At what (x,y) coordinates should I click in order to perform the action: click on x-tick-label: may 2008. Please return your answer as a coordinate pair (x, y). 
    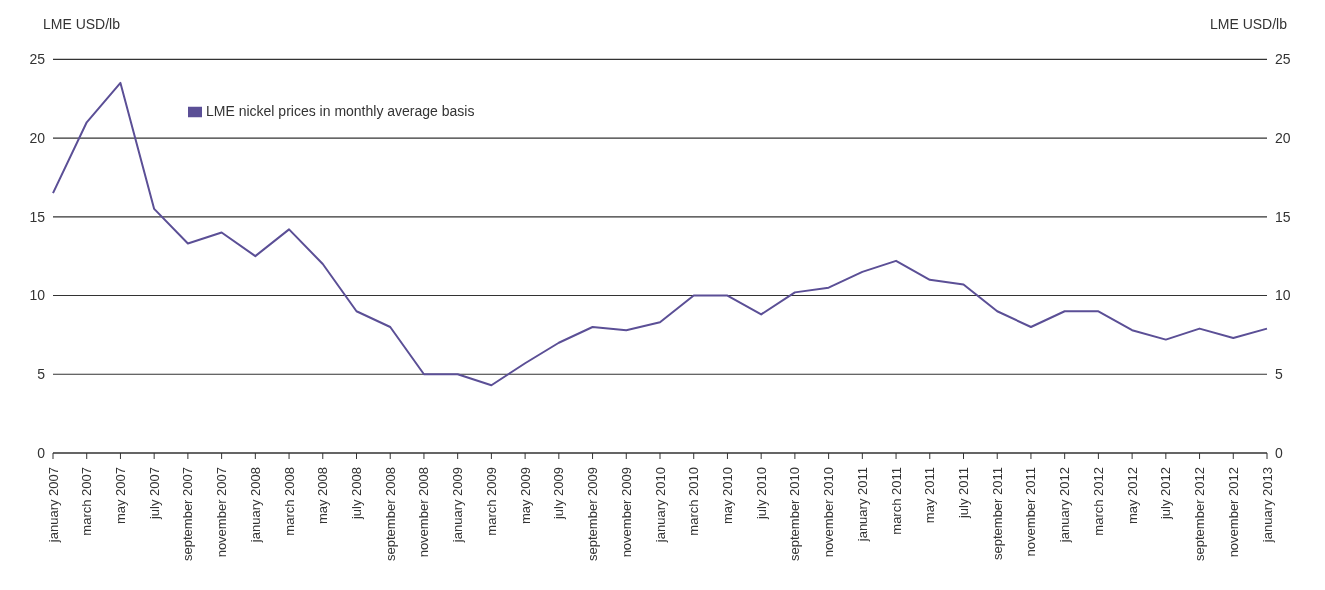
    Looking at the image, I should click on (323, 496).